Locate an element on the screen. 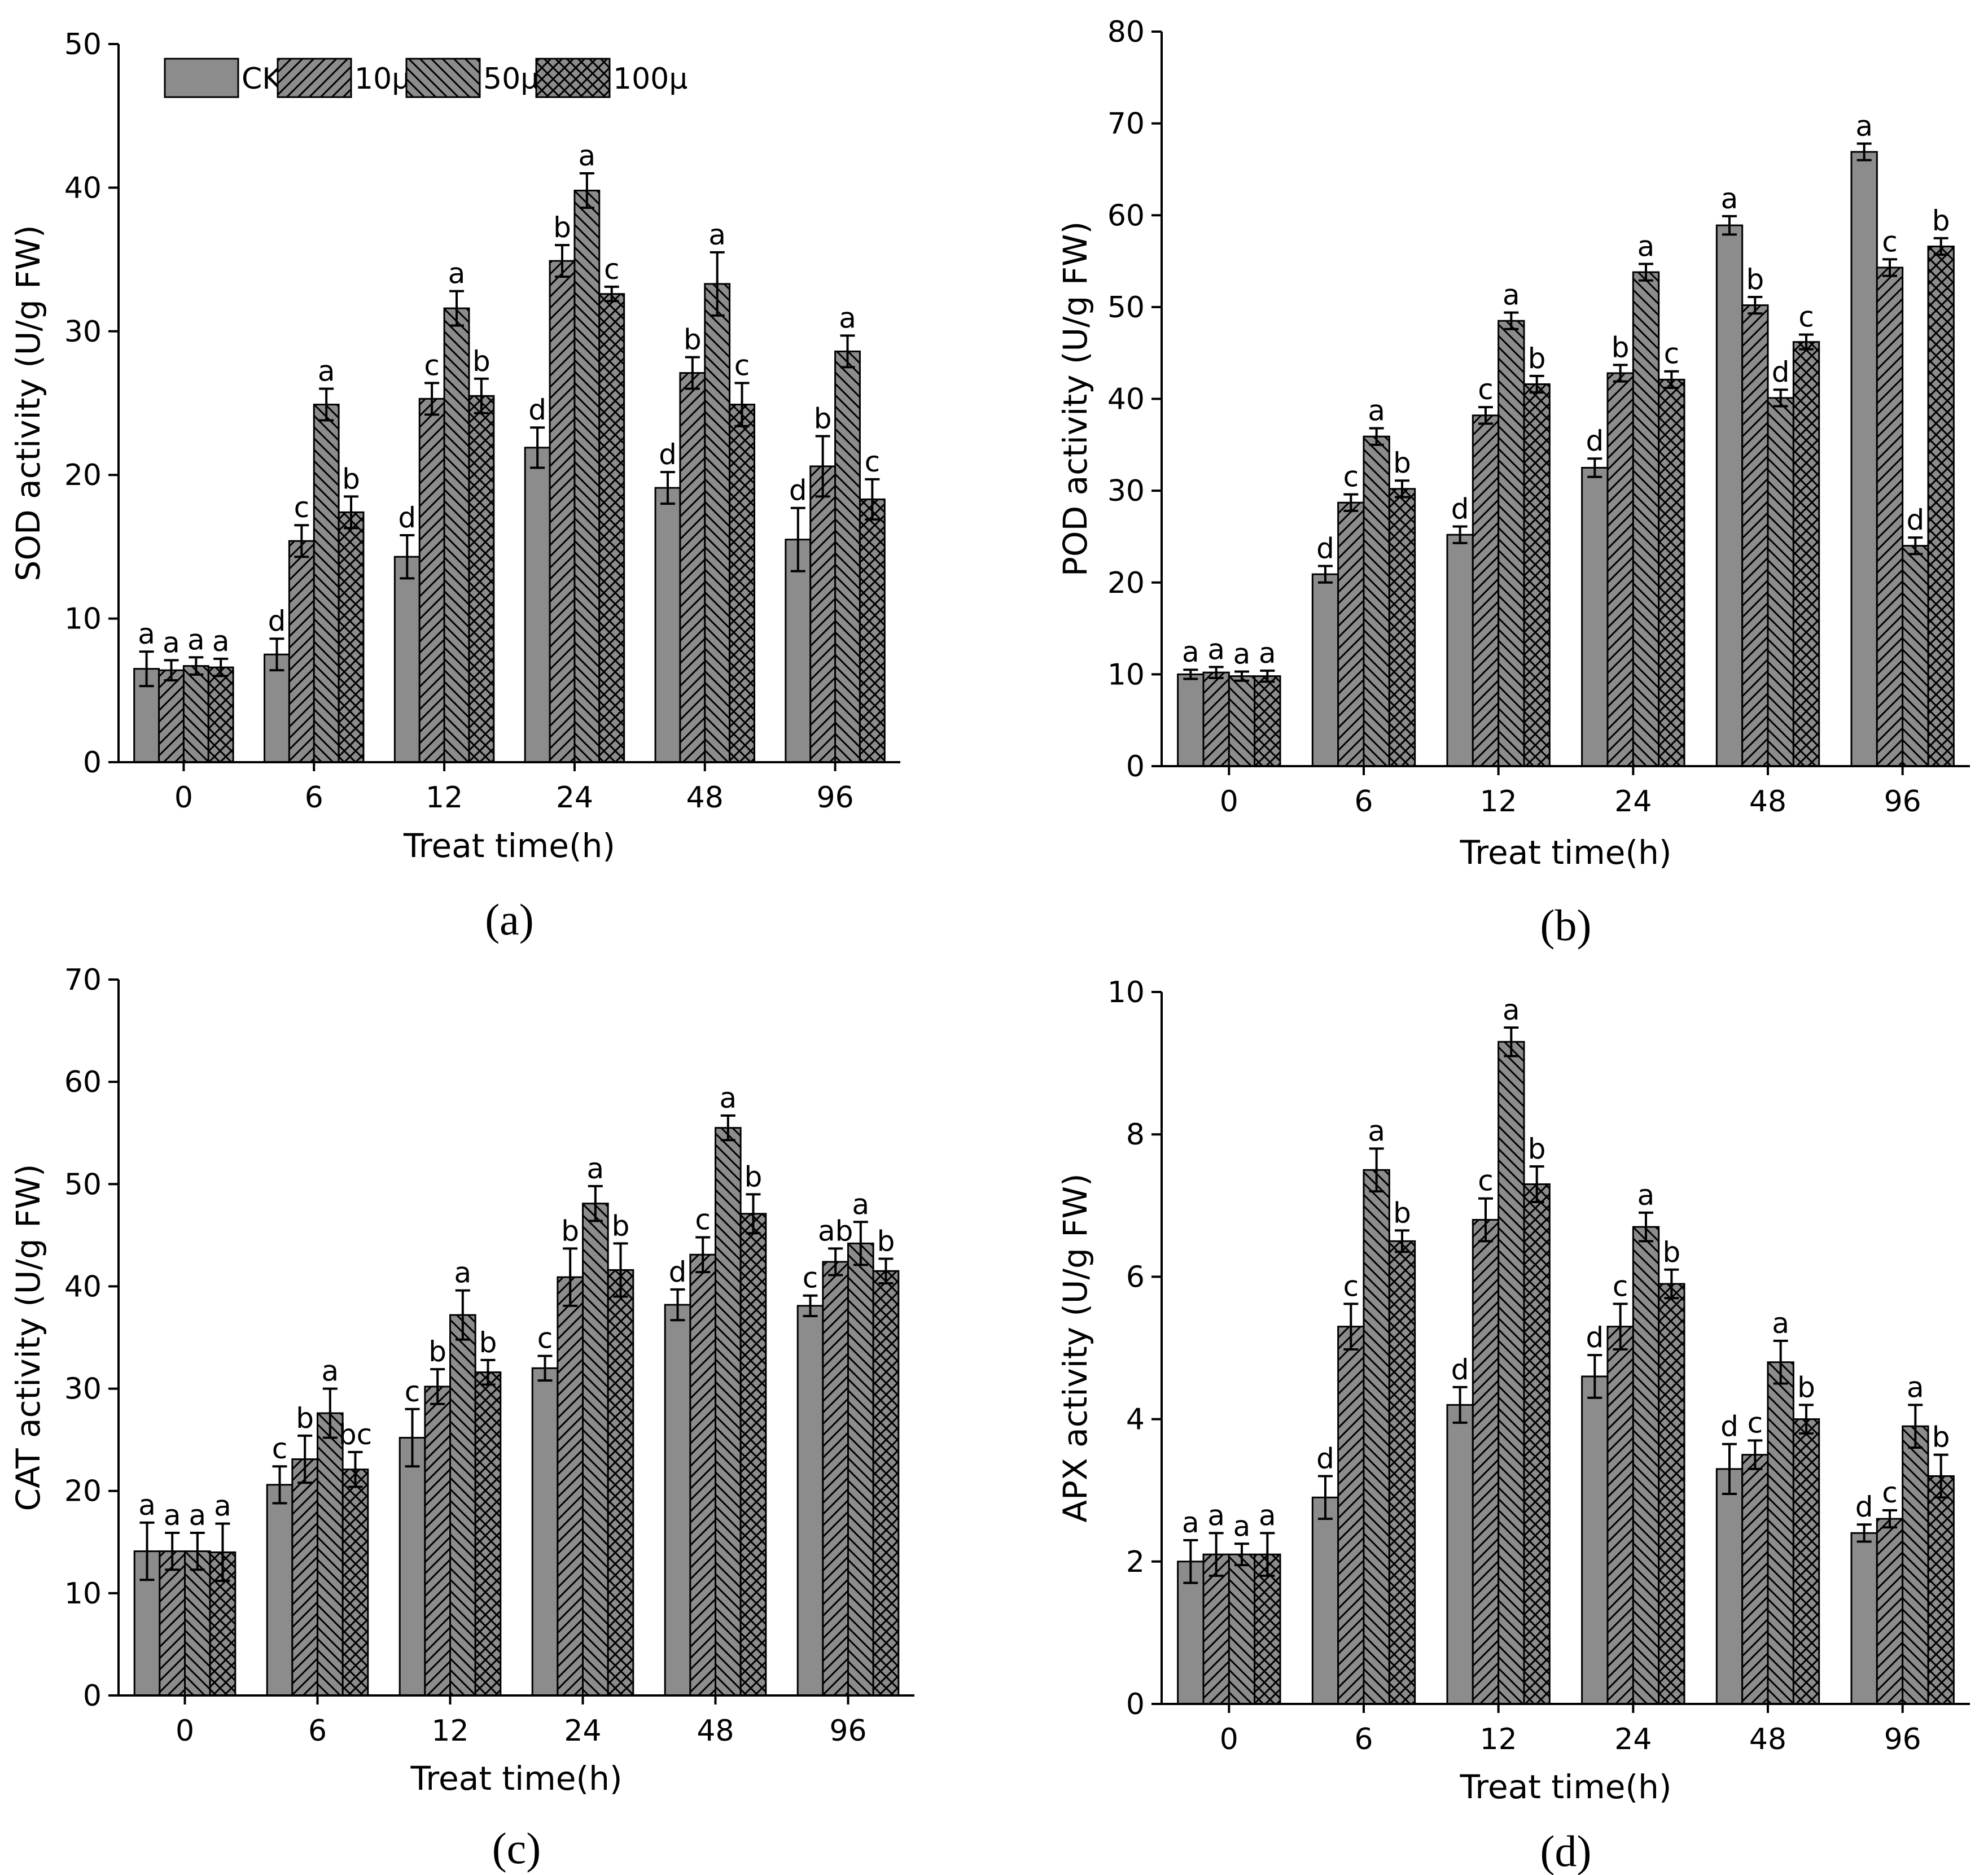  significance-letter-a-100μ-t0: a is located at coordinates (221, 641).